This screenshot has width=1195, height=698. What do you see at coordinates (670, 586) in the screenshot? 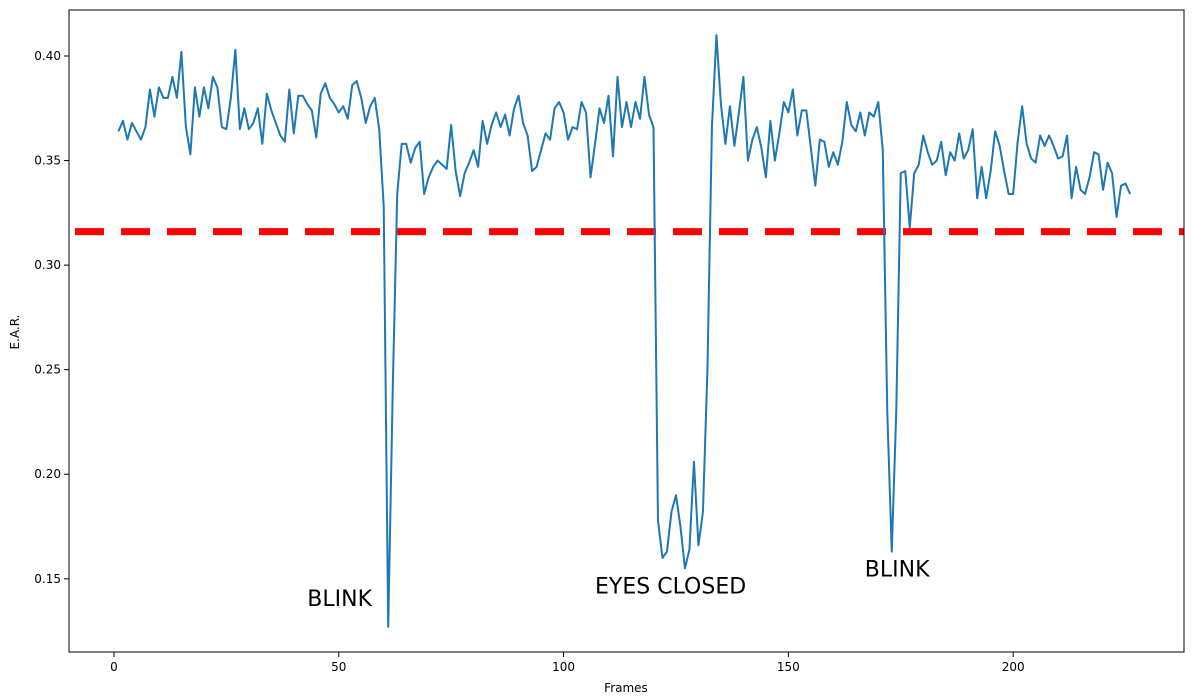
I see `annotation-1: EYES CLOSED` at bounding box center [670, 586].